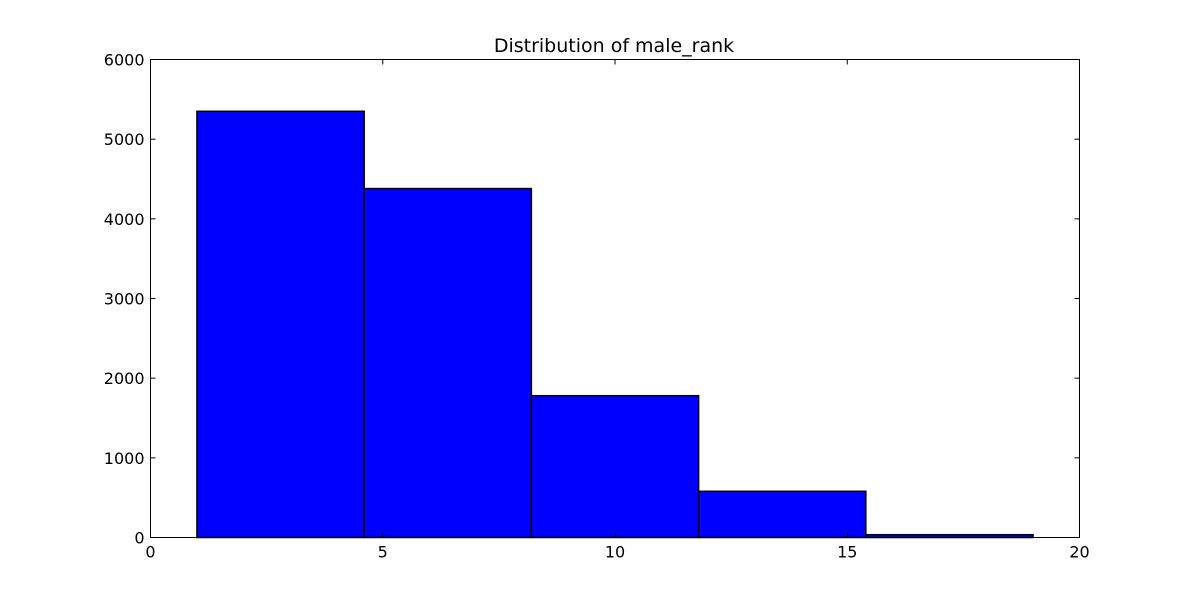 The image size is (1198, 597). What do you see at coordinates (1079, 552) in the screenshot?
I see `x-tick-label: 20` at bounding box center [1079, 552].